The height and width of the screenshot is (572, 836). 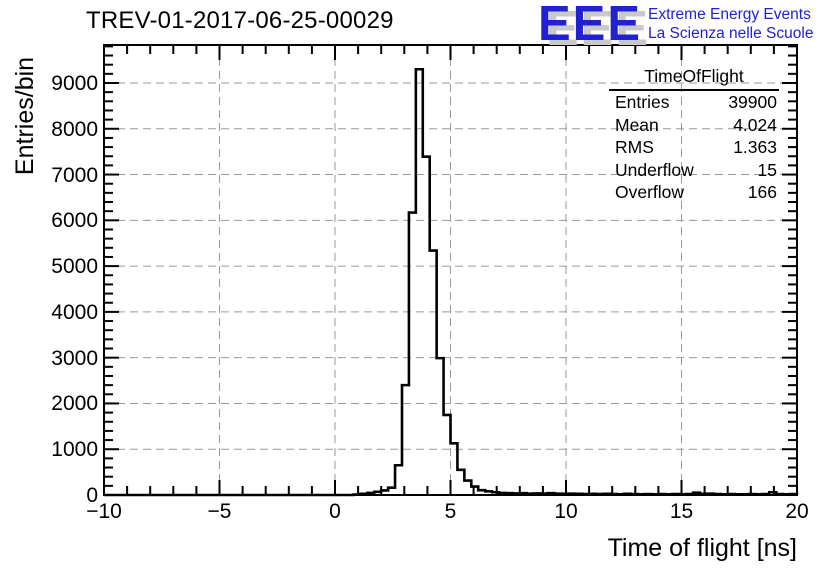 What do you see at coordinates (755, 124) in the screenshot?
I see `stats-value: 4.024` at bounding box center [755, 124].